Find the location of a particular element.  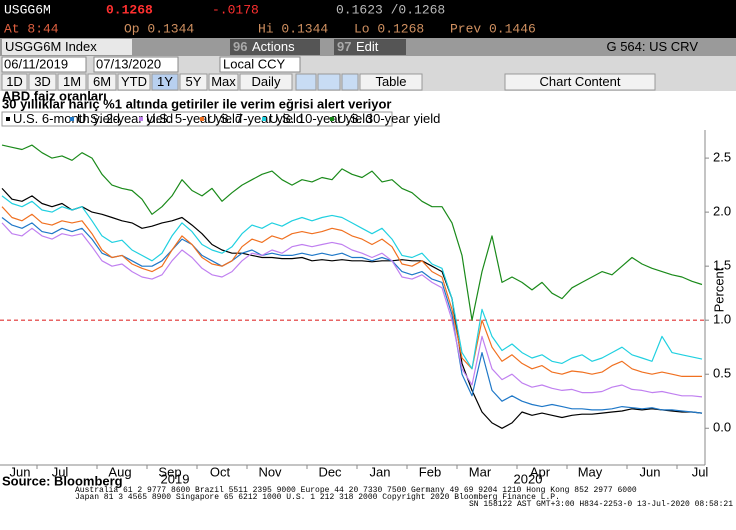

y-tick-label: 1.0 is located at coordinates (722, 319).